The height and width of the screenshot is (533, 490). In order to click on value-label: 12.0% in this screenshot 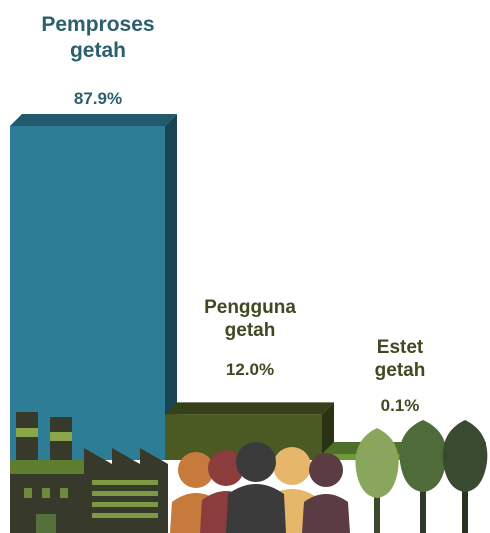, I will do `click(250, 370)`.